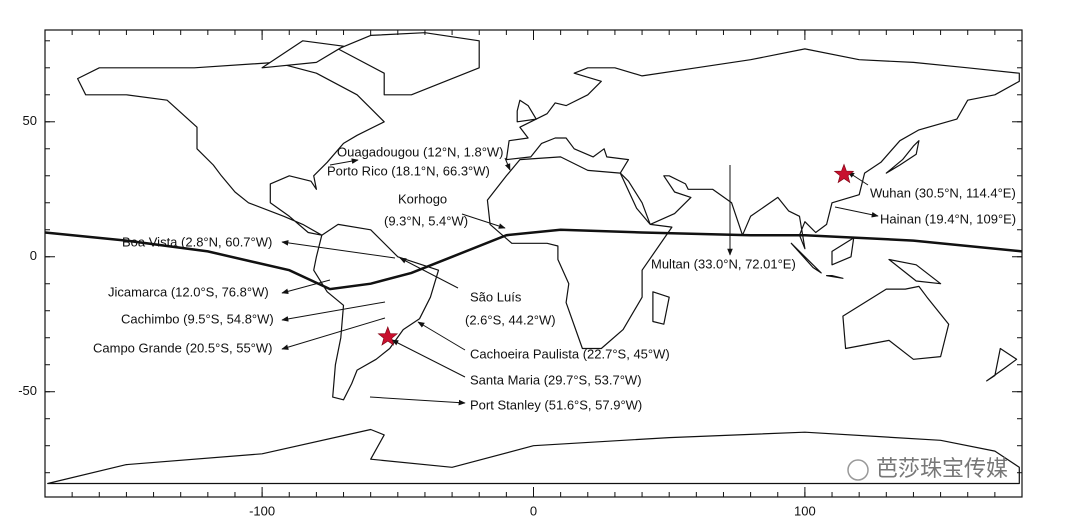 The height and width of the screenshot is (521, 1080). I want to click on station-label: Multan (33.0°N, 72.01°E), so click(723, 263).